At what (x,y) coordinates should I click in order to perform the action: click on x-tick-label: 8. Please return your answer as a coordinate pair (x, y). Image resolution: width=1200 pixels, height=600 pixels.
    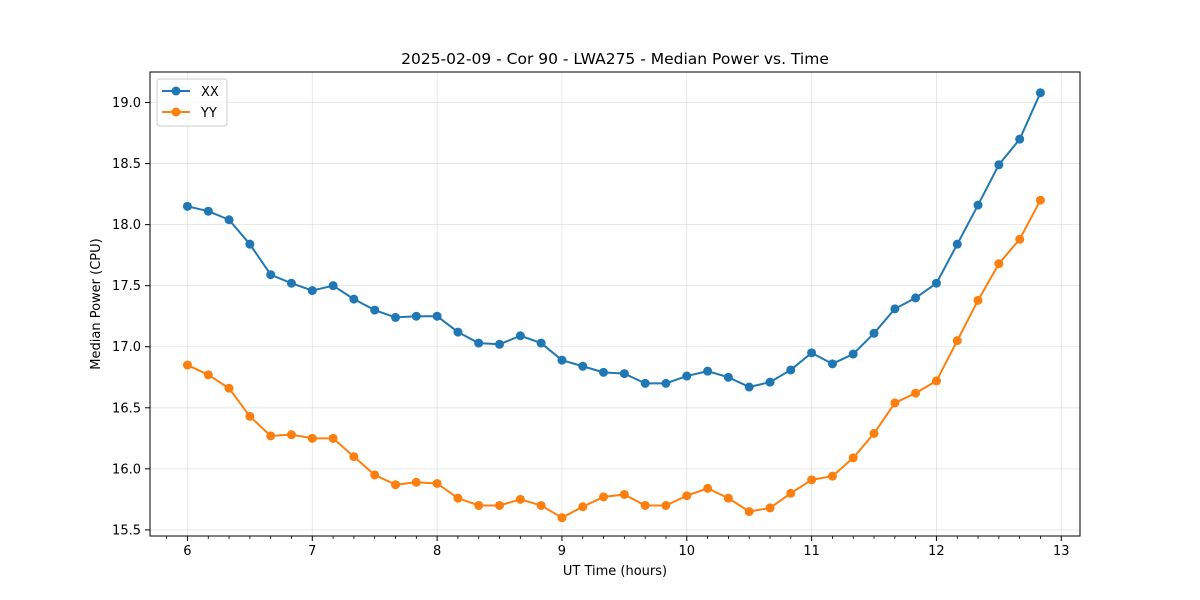
    Looking at the image, I should click on (437, 551).